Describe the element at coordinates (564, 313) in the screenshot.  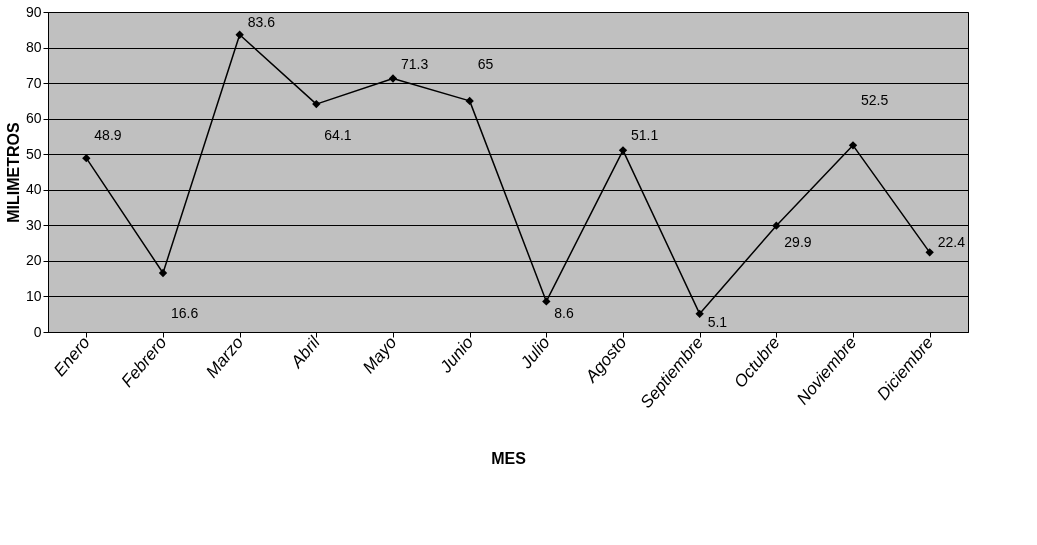
I see `data-label: 8.6` at that location.